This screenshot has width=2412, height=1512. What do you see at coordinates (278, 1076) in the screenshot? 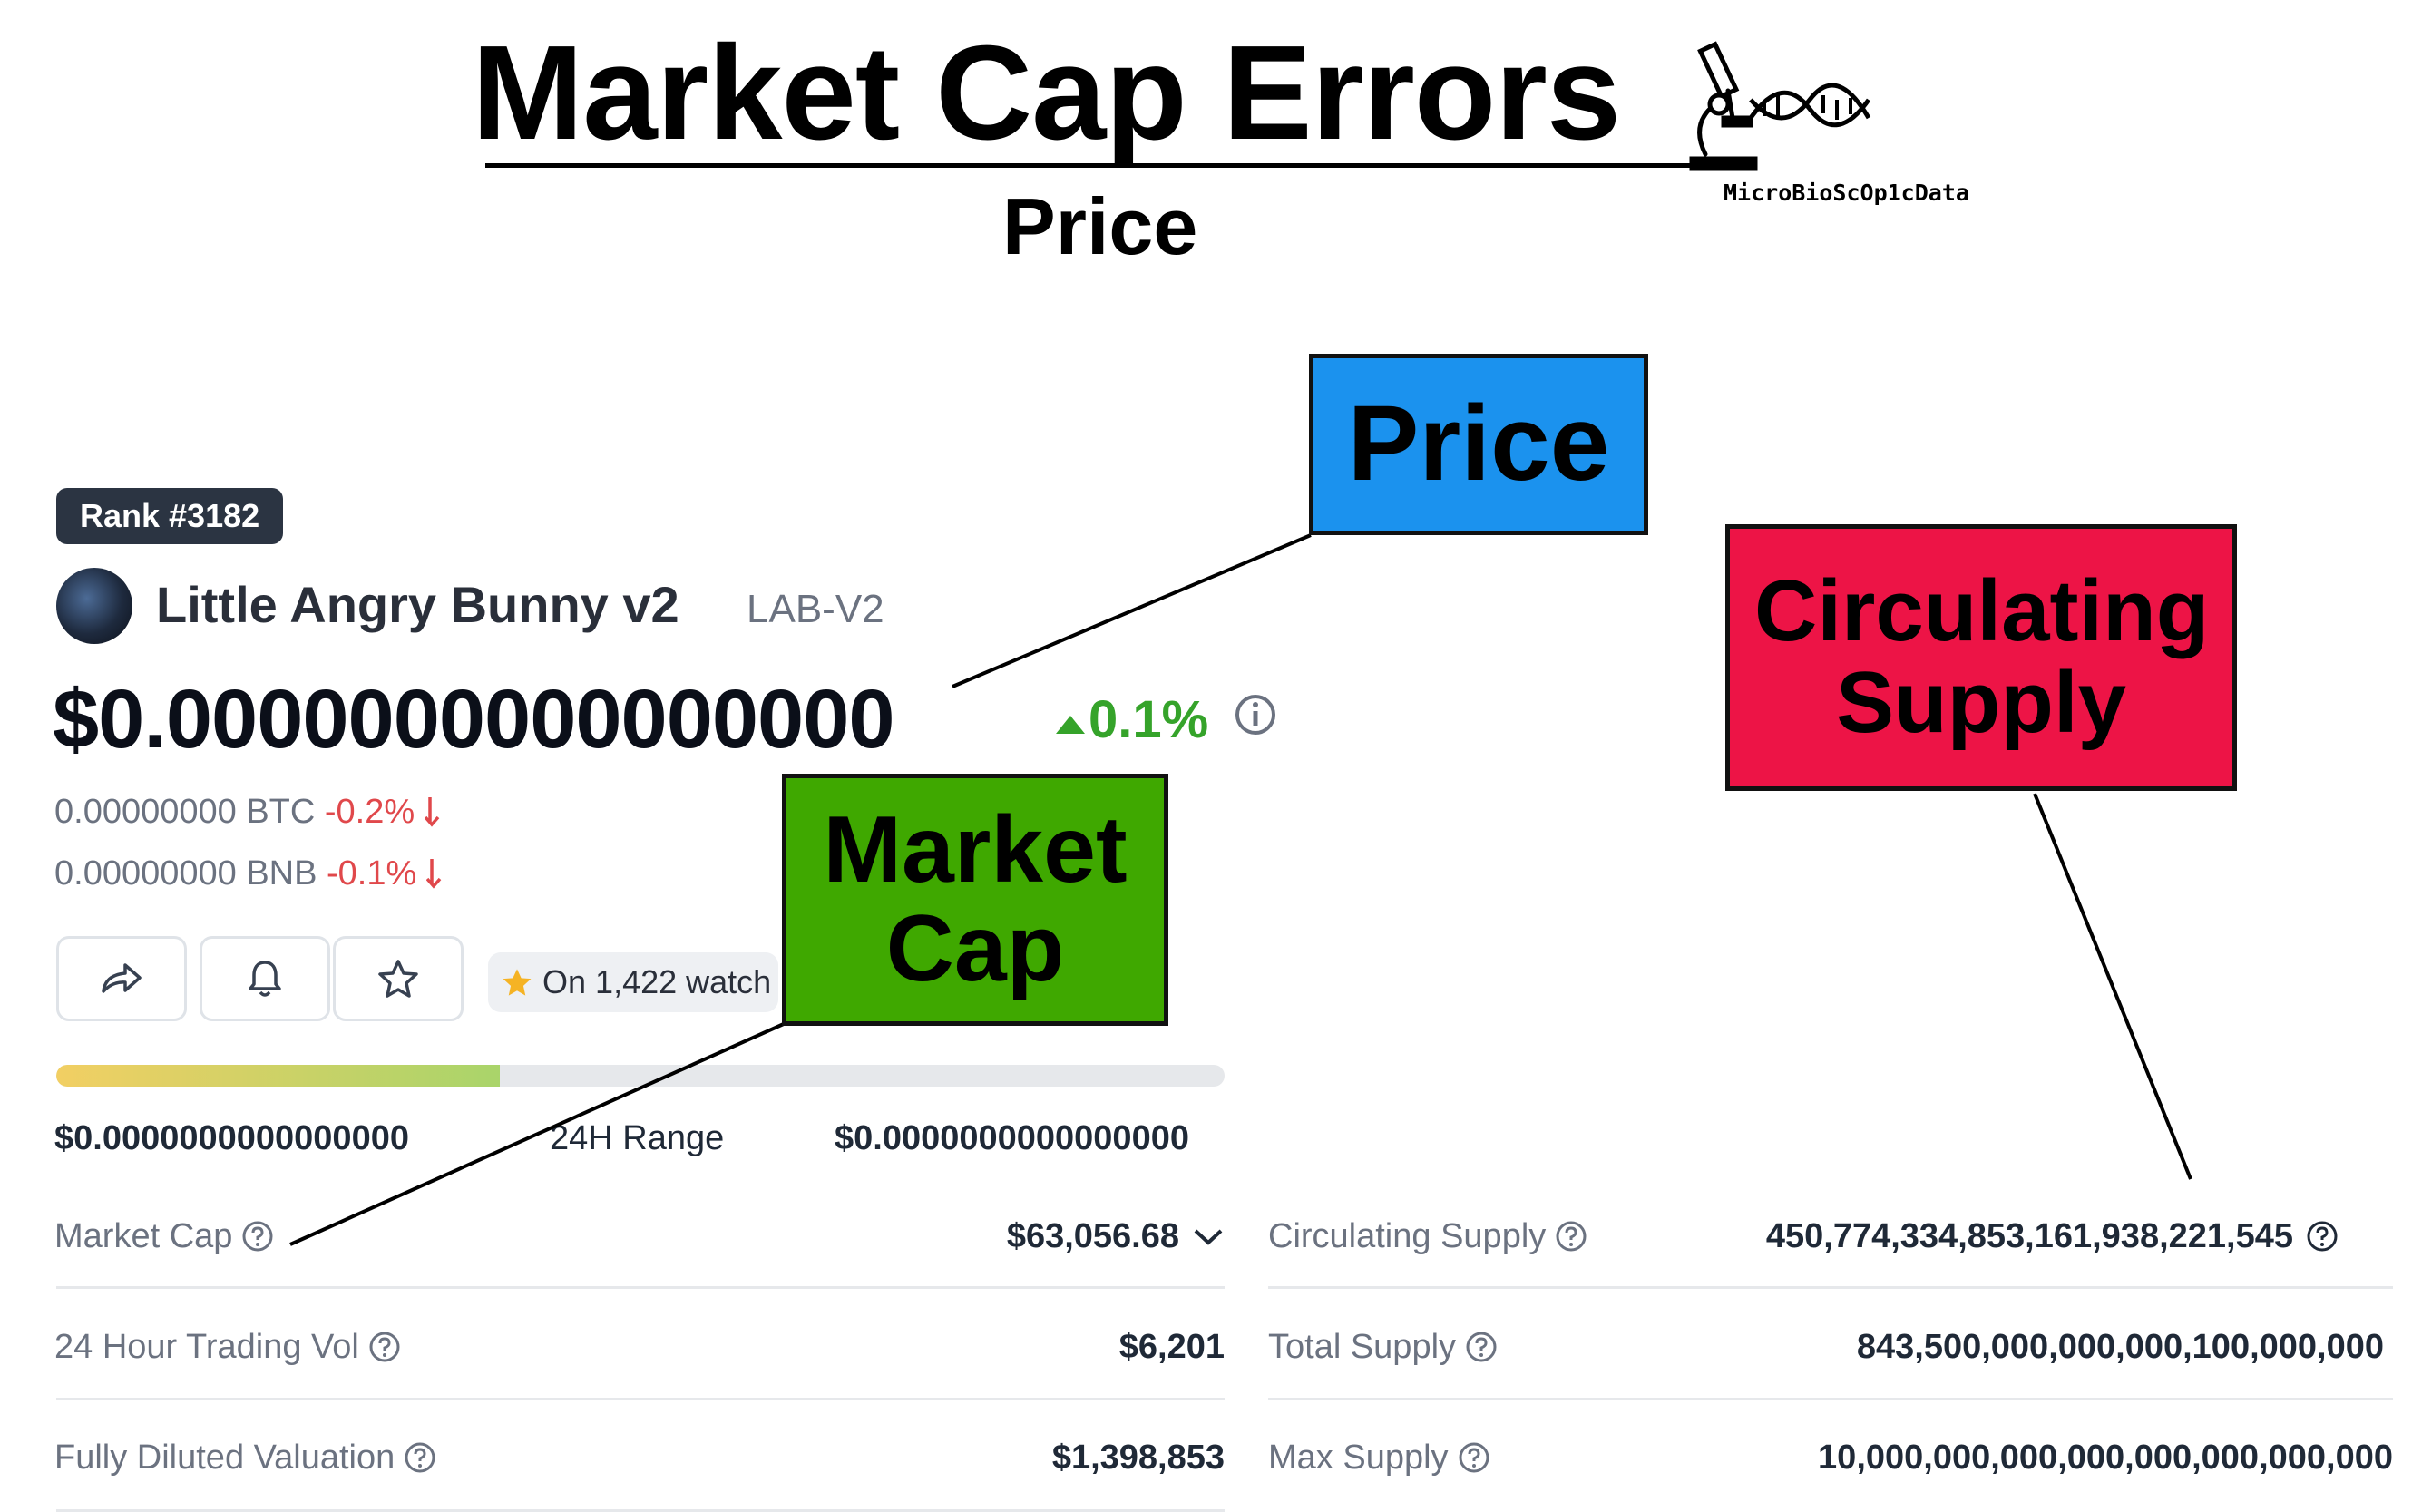
I see `range-bar-fill` at bounding box center [278, 1076].